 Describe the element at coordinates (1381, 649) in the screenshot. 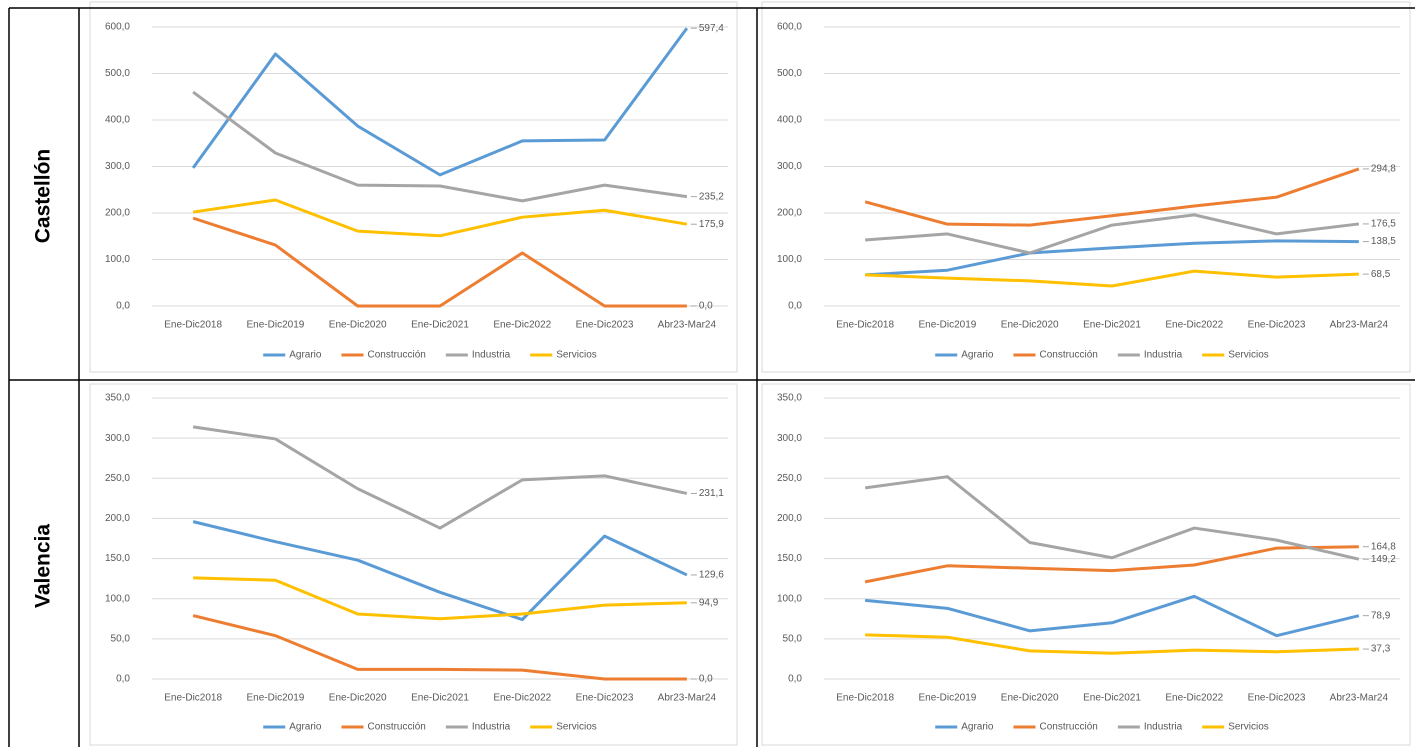

I see `data-label: 37,3` at that location.